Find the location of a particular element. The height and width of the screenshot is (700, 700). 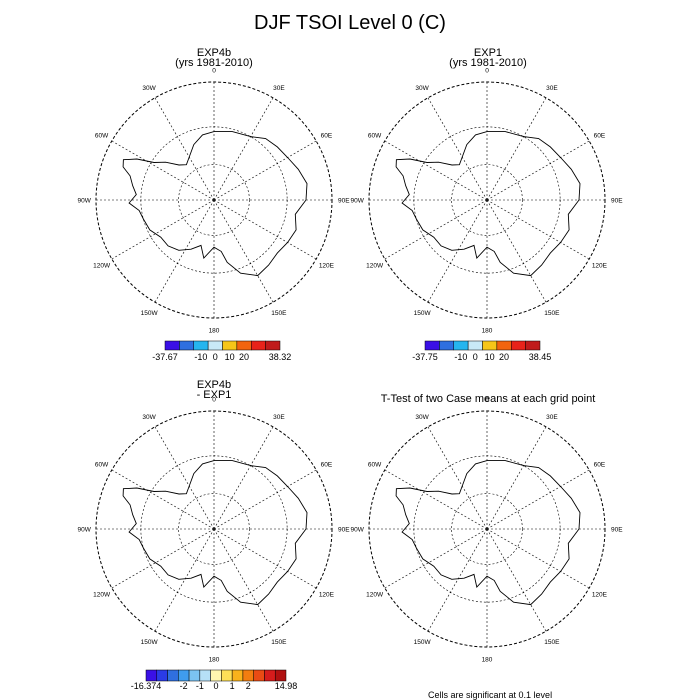

latitude-line is located at coordinates (487, 529).